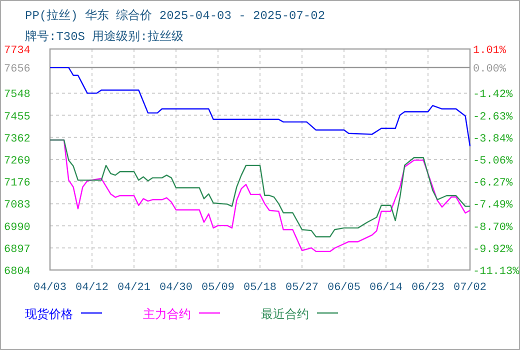 Image resolution: width=520 pixels, height=350 pixels. What do you see at coordinates (167, 314) in the screenshot?
I see `legend-label: 主力合约` at bounding box center [167, 314].